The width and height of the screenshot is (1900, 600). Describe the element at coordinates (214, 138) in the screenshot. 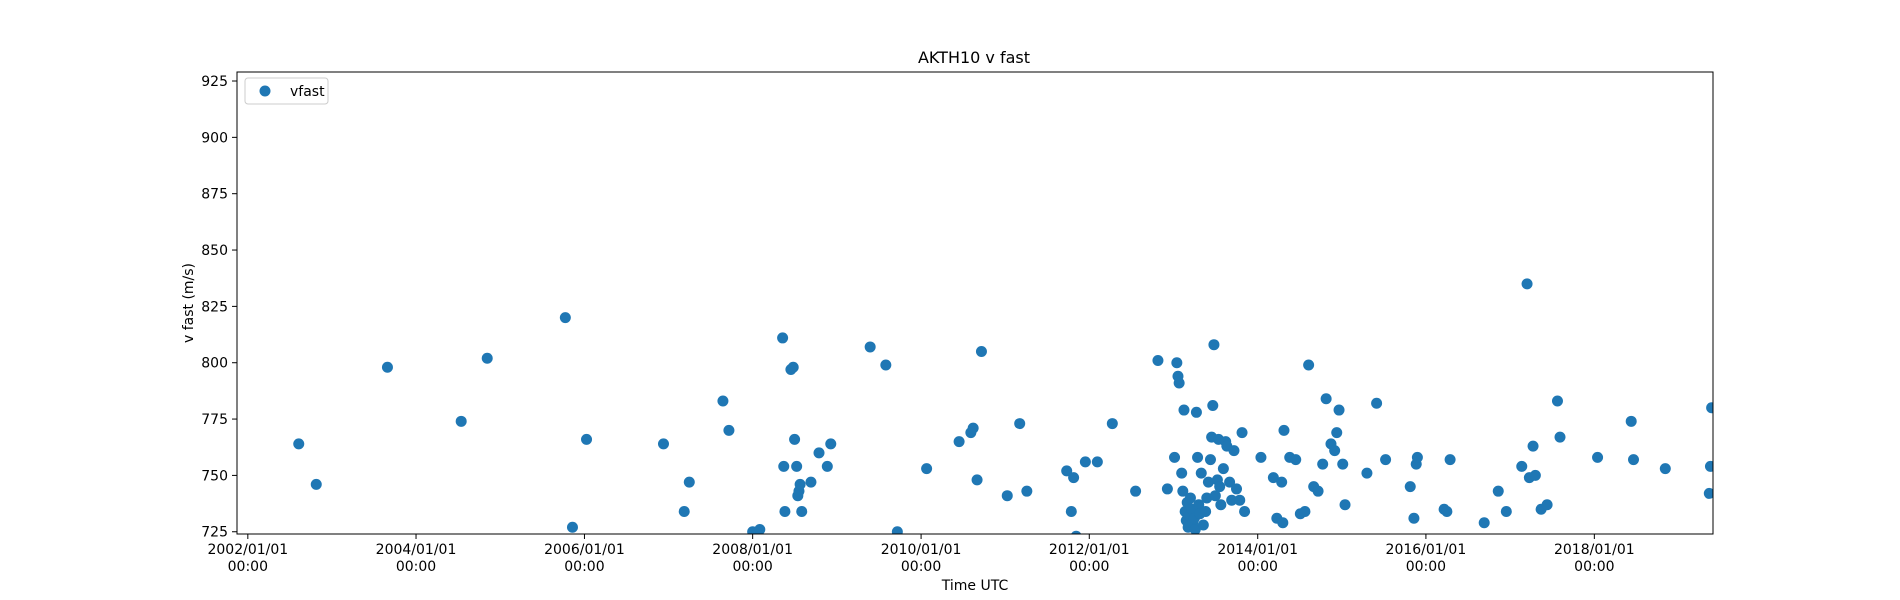

I see `y-tick-label: 900` at that location.